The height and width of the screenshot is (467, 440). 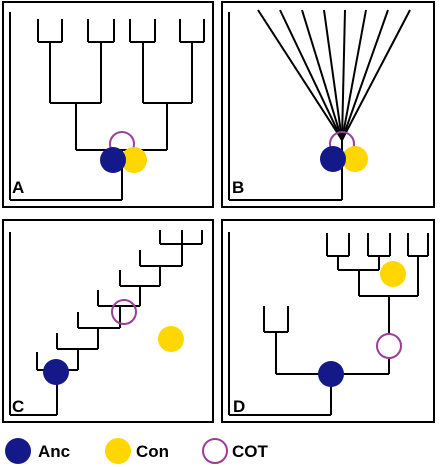 I want to click on panel-label-d: D, so click(x=239, y=406).